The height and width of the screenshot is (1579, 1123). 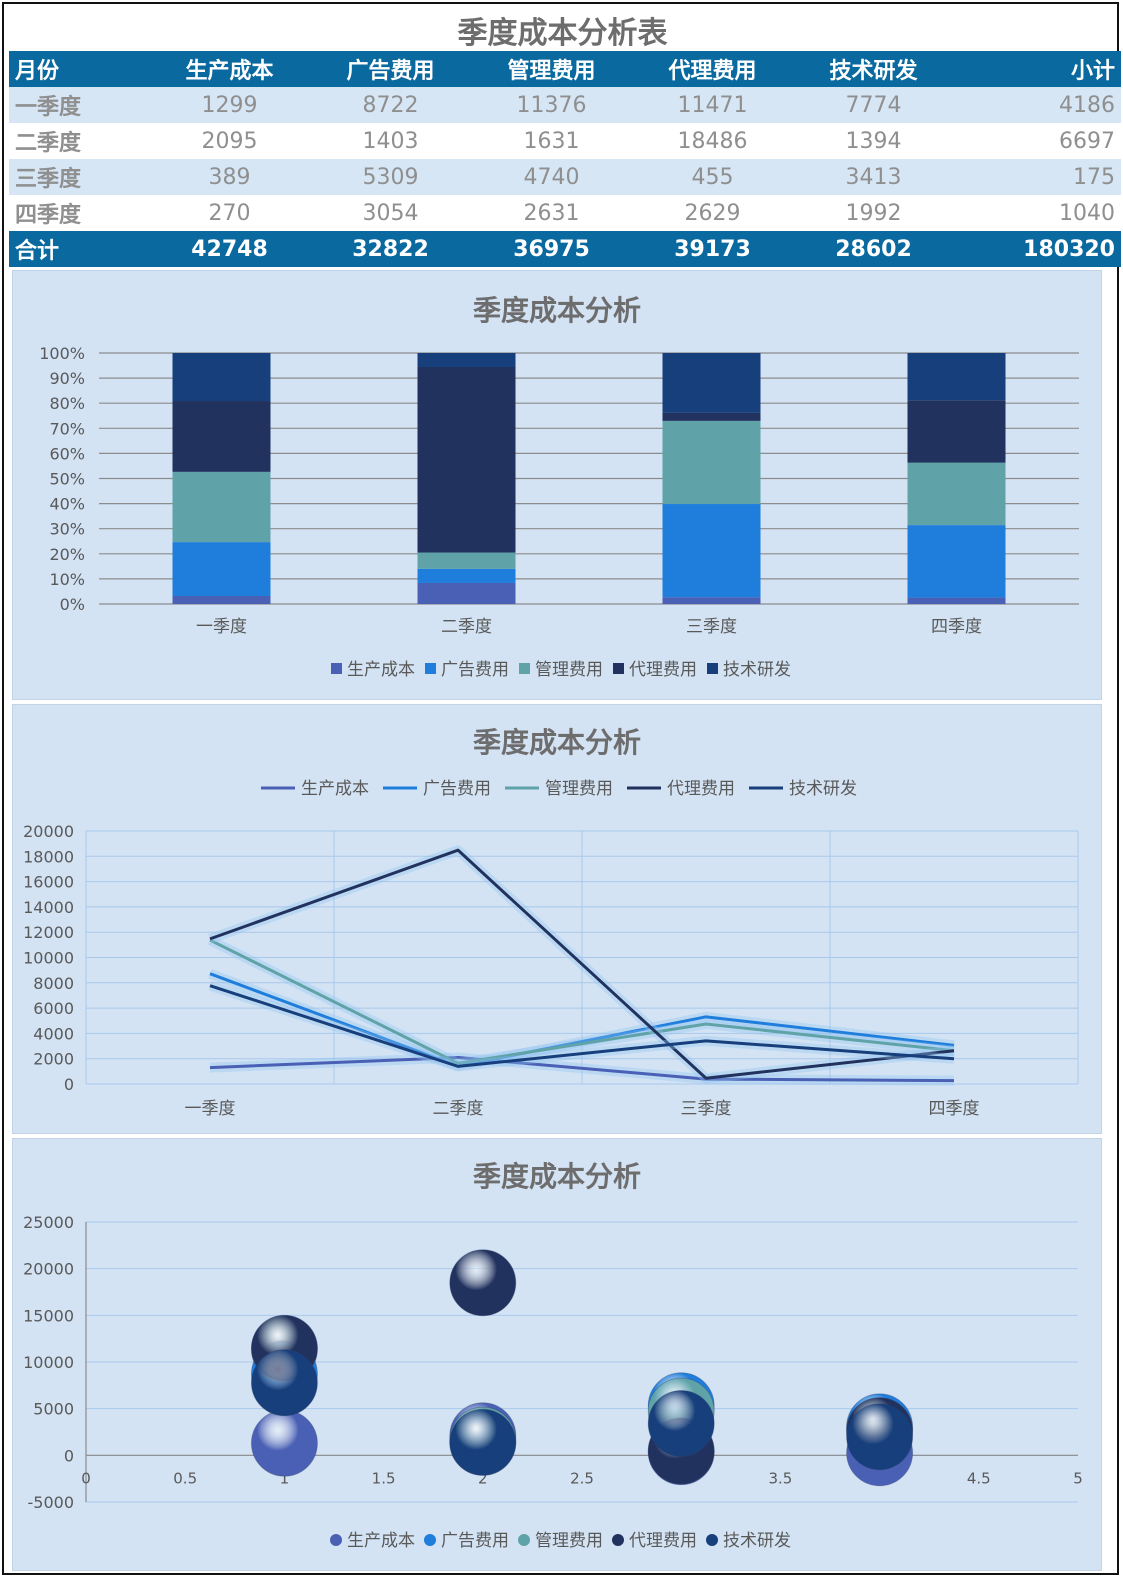 What do you see at coordinates (551, 69) in the screenshot?
I see `header-cell: 管理费用` at bounding box center [551, 69].